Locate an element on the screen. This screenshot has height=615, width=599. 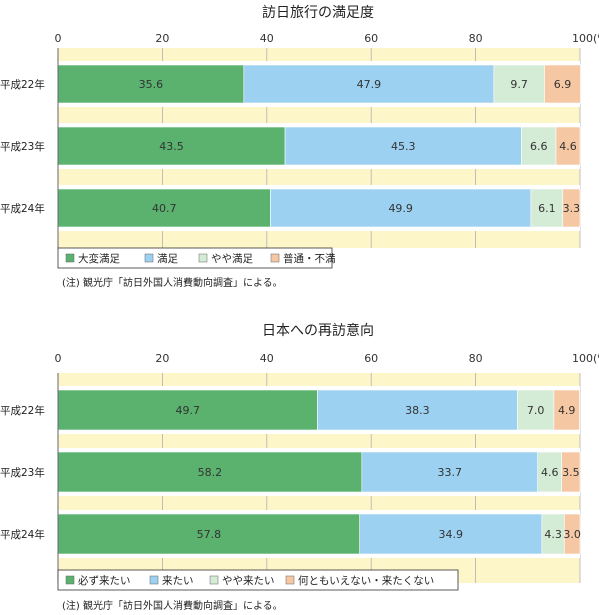
legend-label: 大変満足 is located at coordinates (99, 258).